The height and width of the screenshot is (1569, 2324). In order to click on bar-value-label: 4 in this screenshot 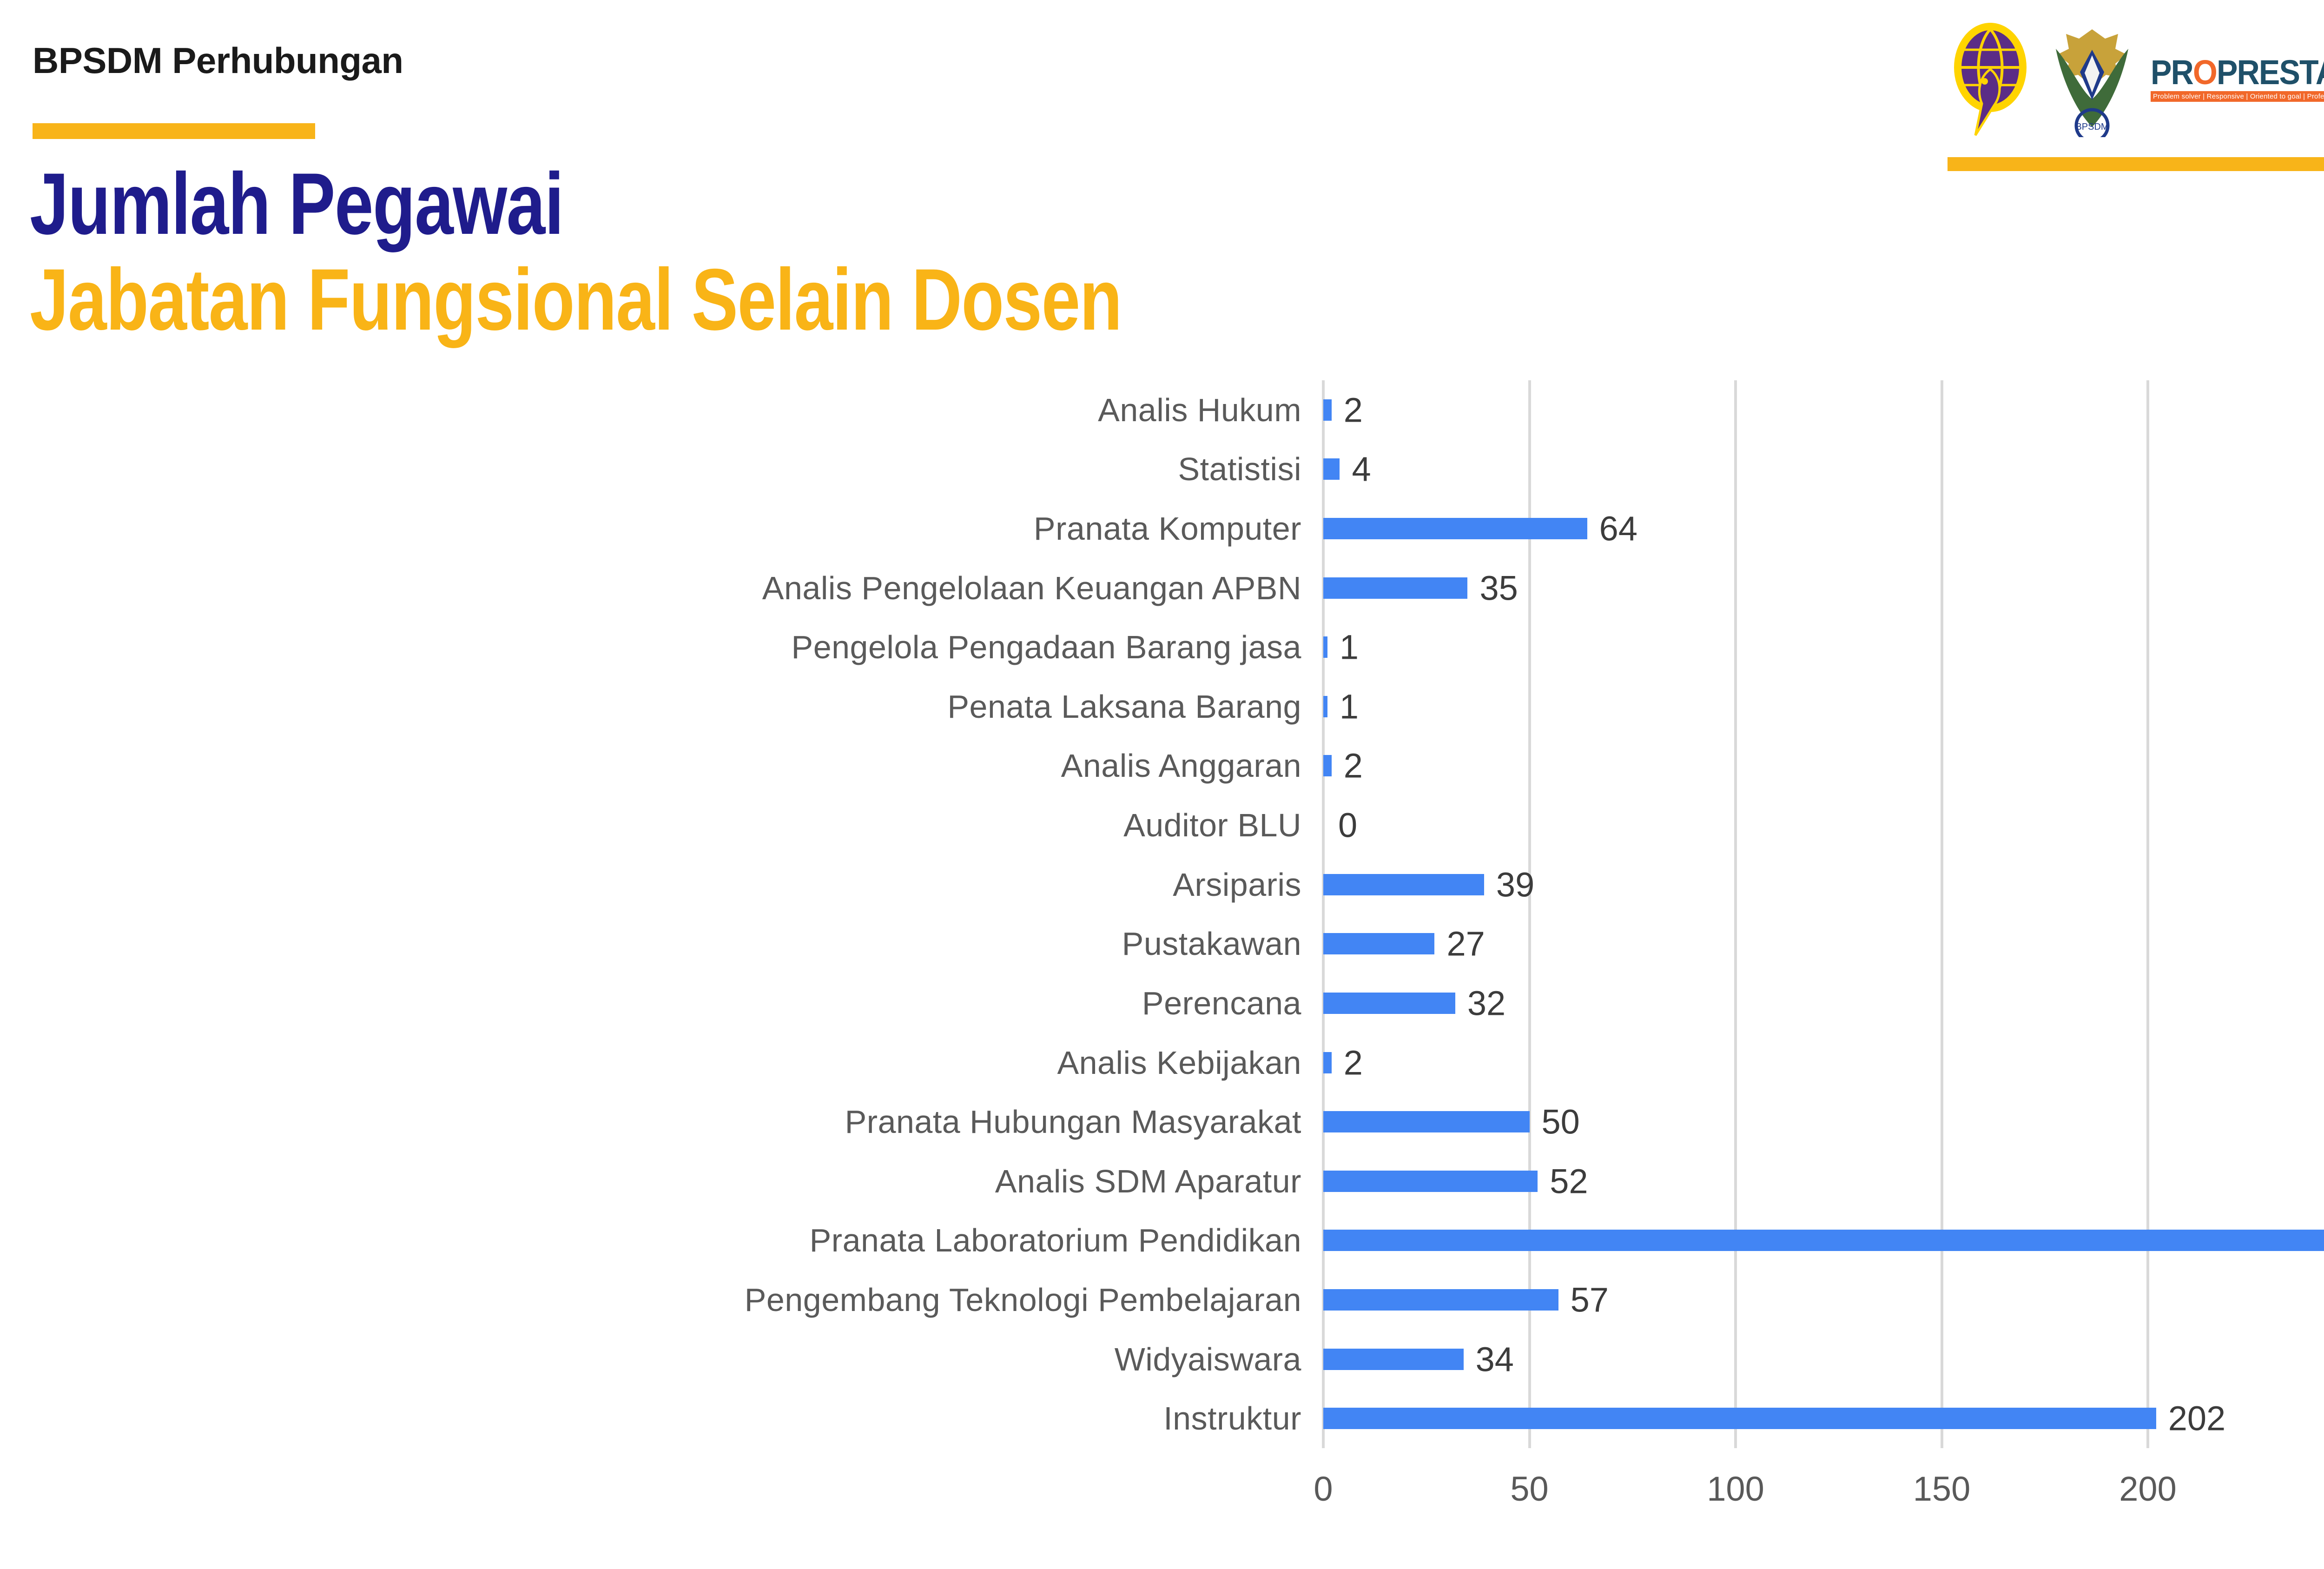, I will do `click(1361, 469)`.